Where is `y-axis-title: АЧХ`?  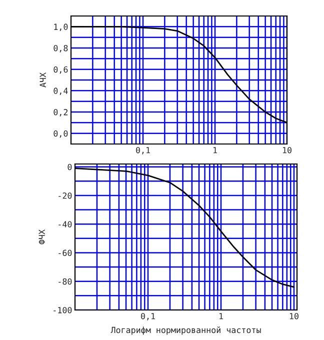
y-axis-title: АЧХ is located at coordinates (43, 80).